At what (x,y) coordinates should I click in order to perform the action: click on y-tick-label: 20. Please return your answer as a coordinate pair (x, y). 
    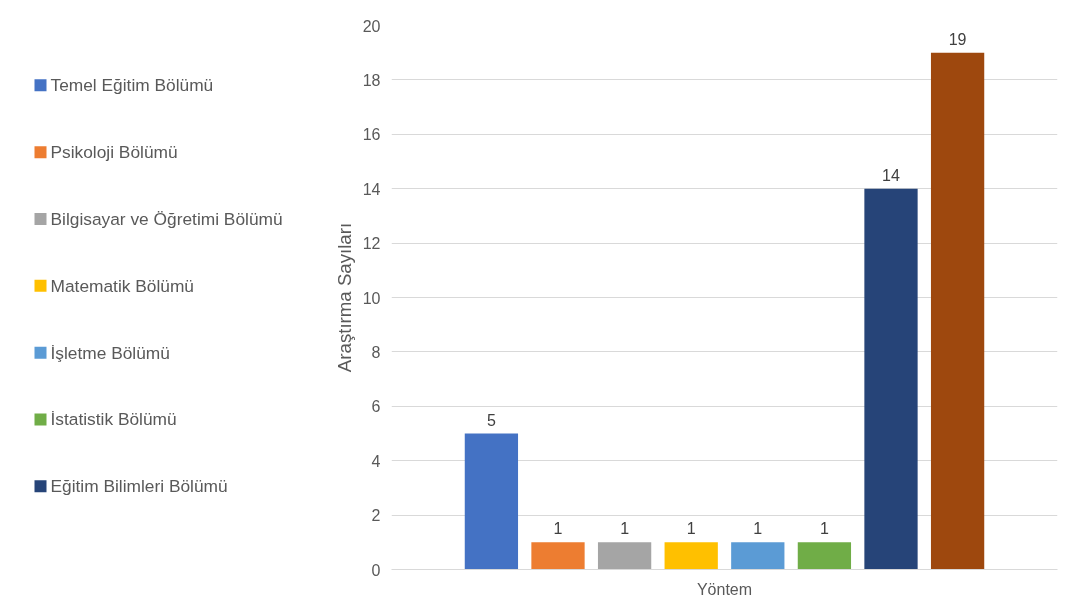
    Looking at the image, I should click on (371, 26).